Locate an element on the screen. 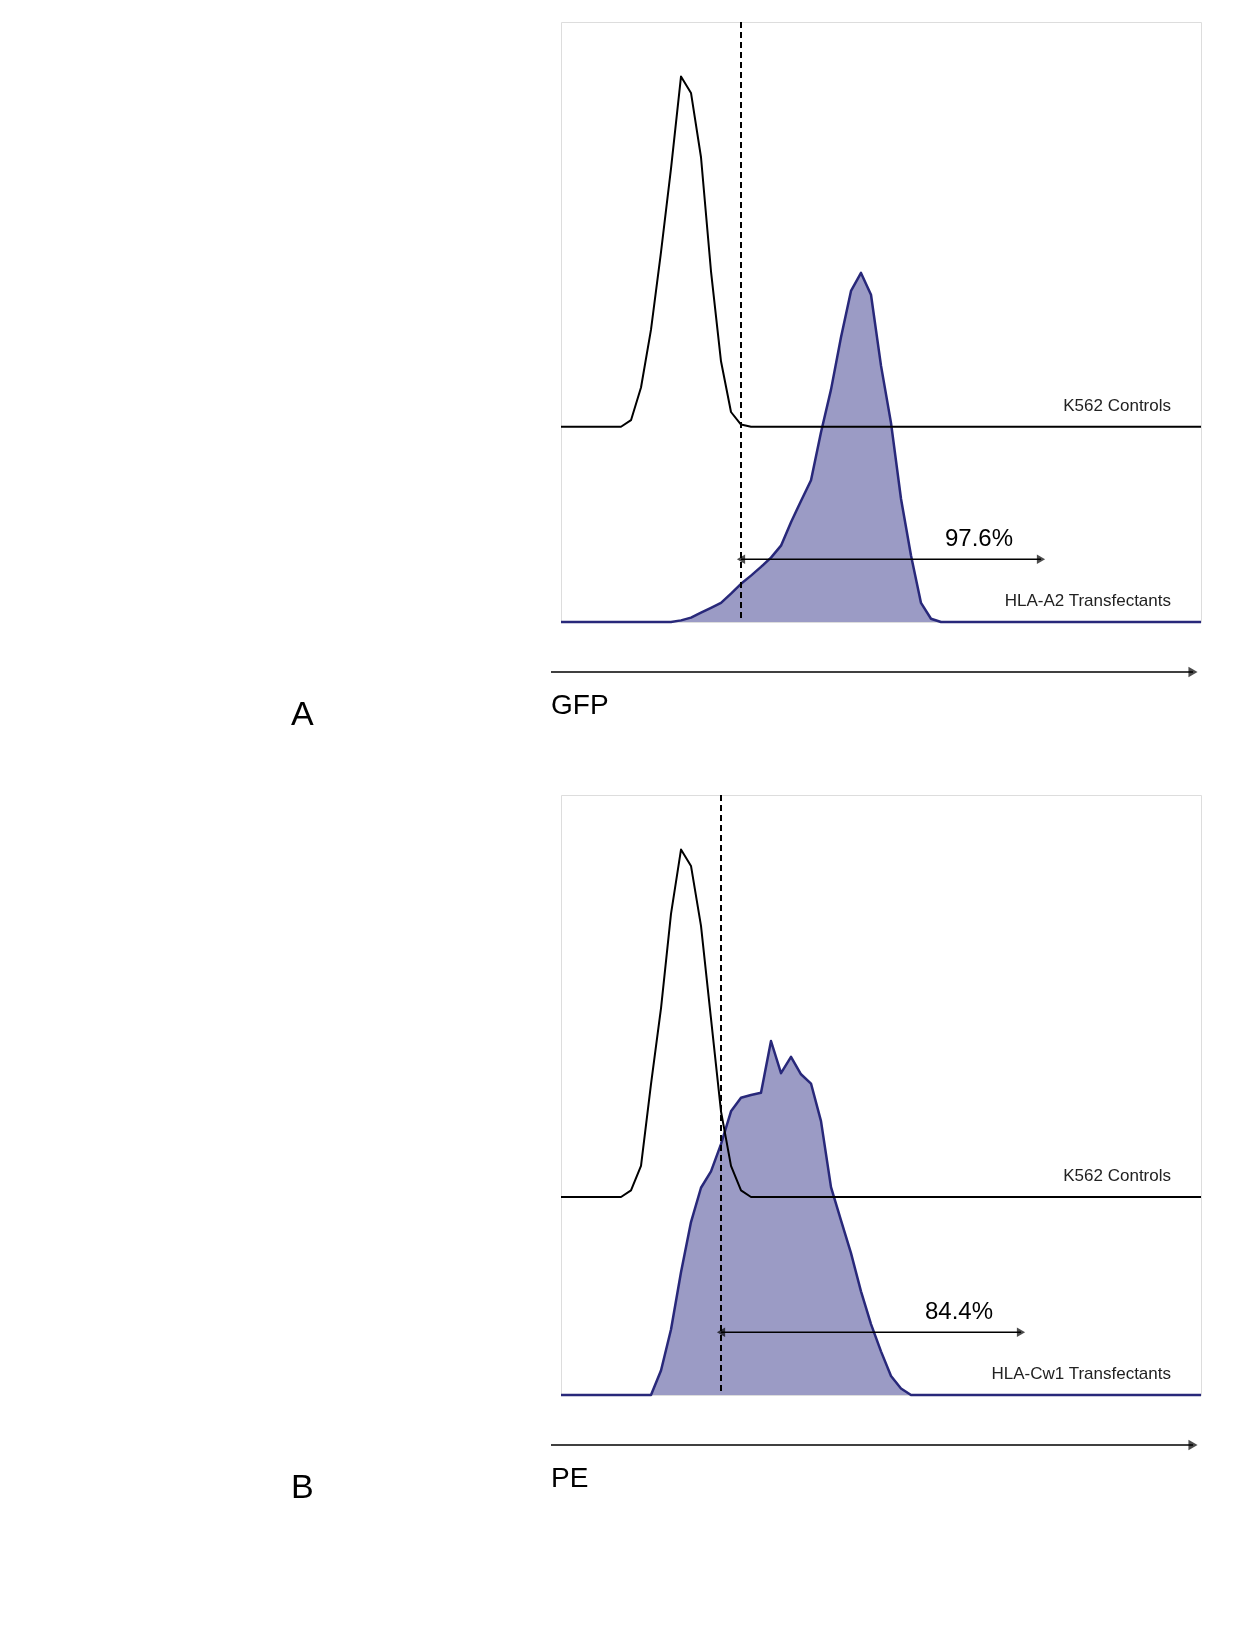 Image resolution: width=1234 pixels, height=1627 pixels. annotation: 84.4% is located at coordinates (958, 1311).